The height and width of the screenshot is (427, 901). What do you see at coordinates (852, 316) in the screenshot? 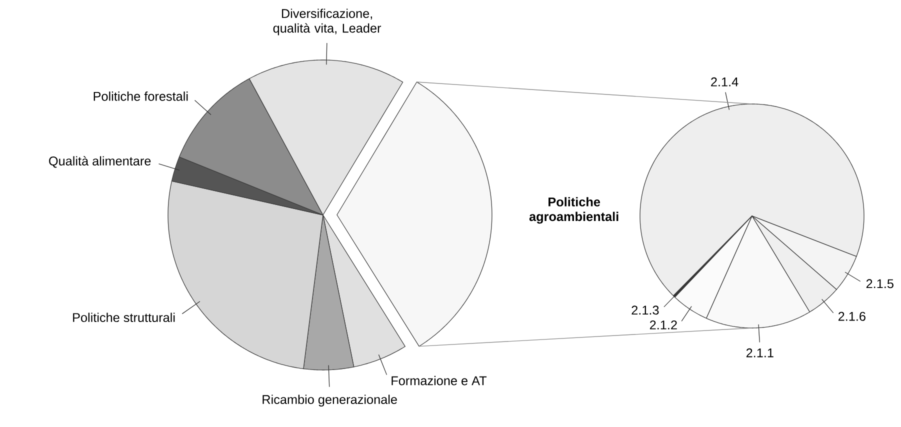
I see `slice-label: 2.1.6` at bounding box center [852, 316].